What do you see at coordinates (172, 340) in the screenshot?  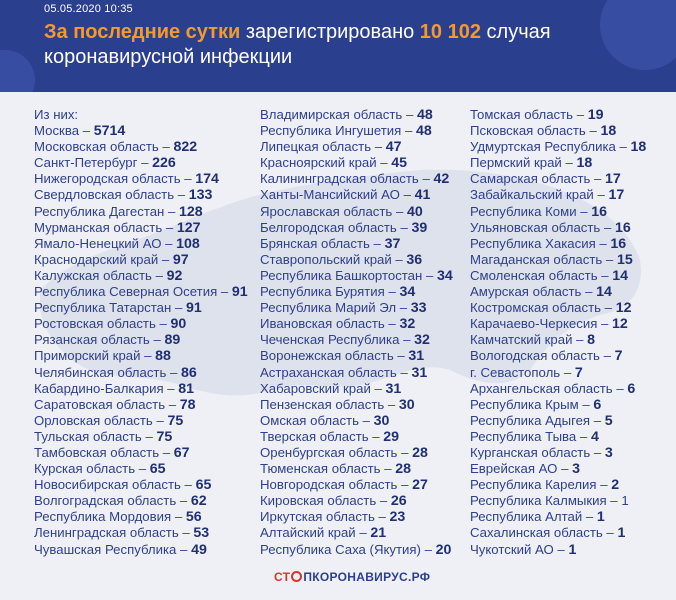 I see `case-count: 89` at bounding box center [172, 340].